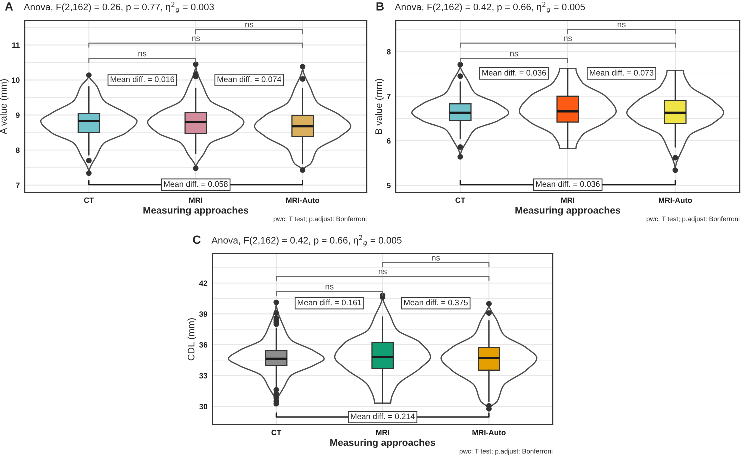 This screenshot has width=742, height=457. What do you see at coordinates (119, 8) in the screenshot?
I see `chart-subtitle: Anova, F(2,162) = 0.26, p = 0.77, η$^{2}$$_{g}$ = 0.003` at bounding box center [119, 8].